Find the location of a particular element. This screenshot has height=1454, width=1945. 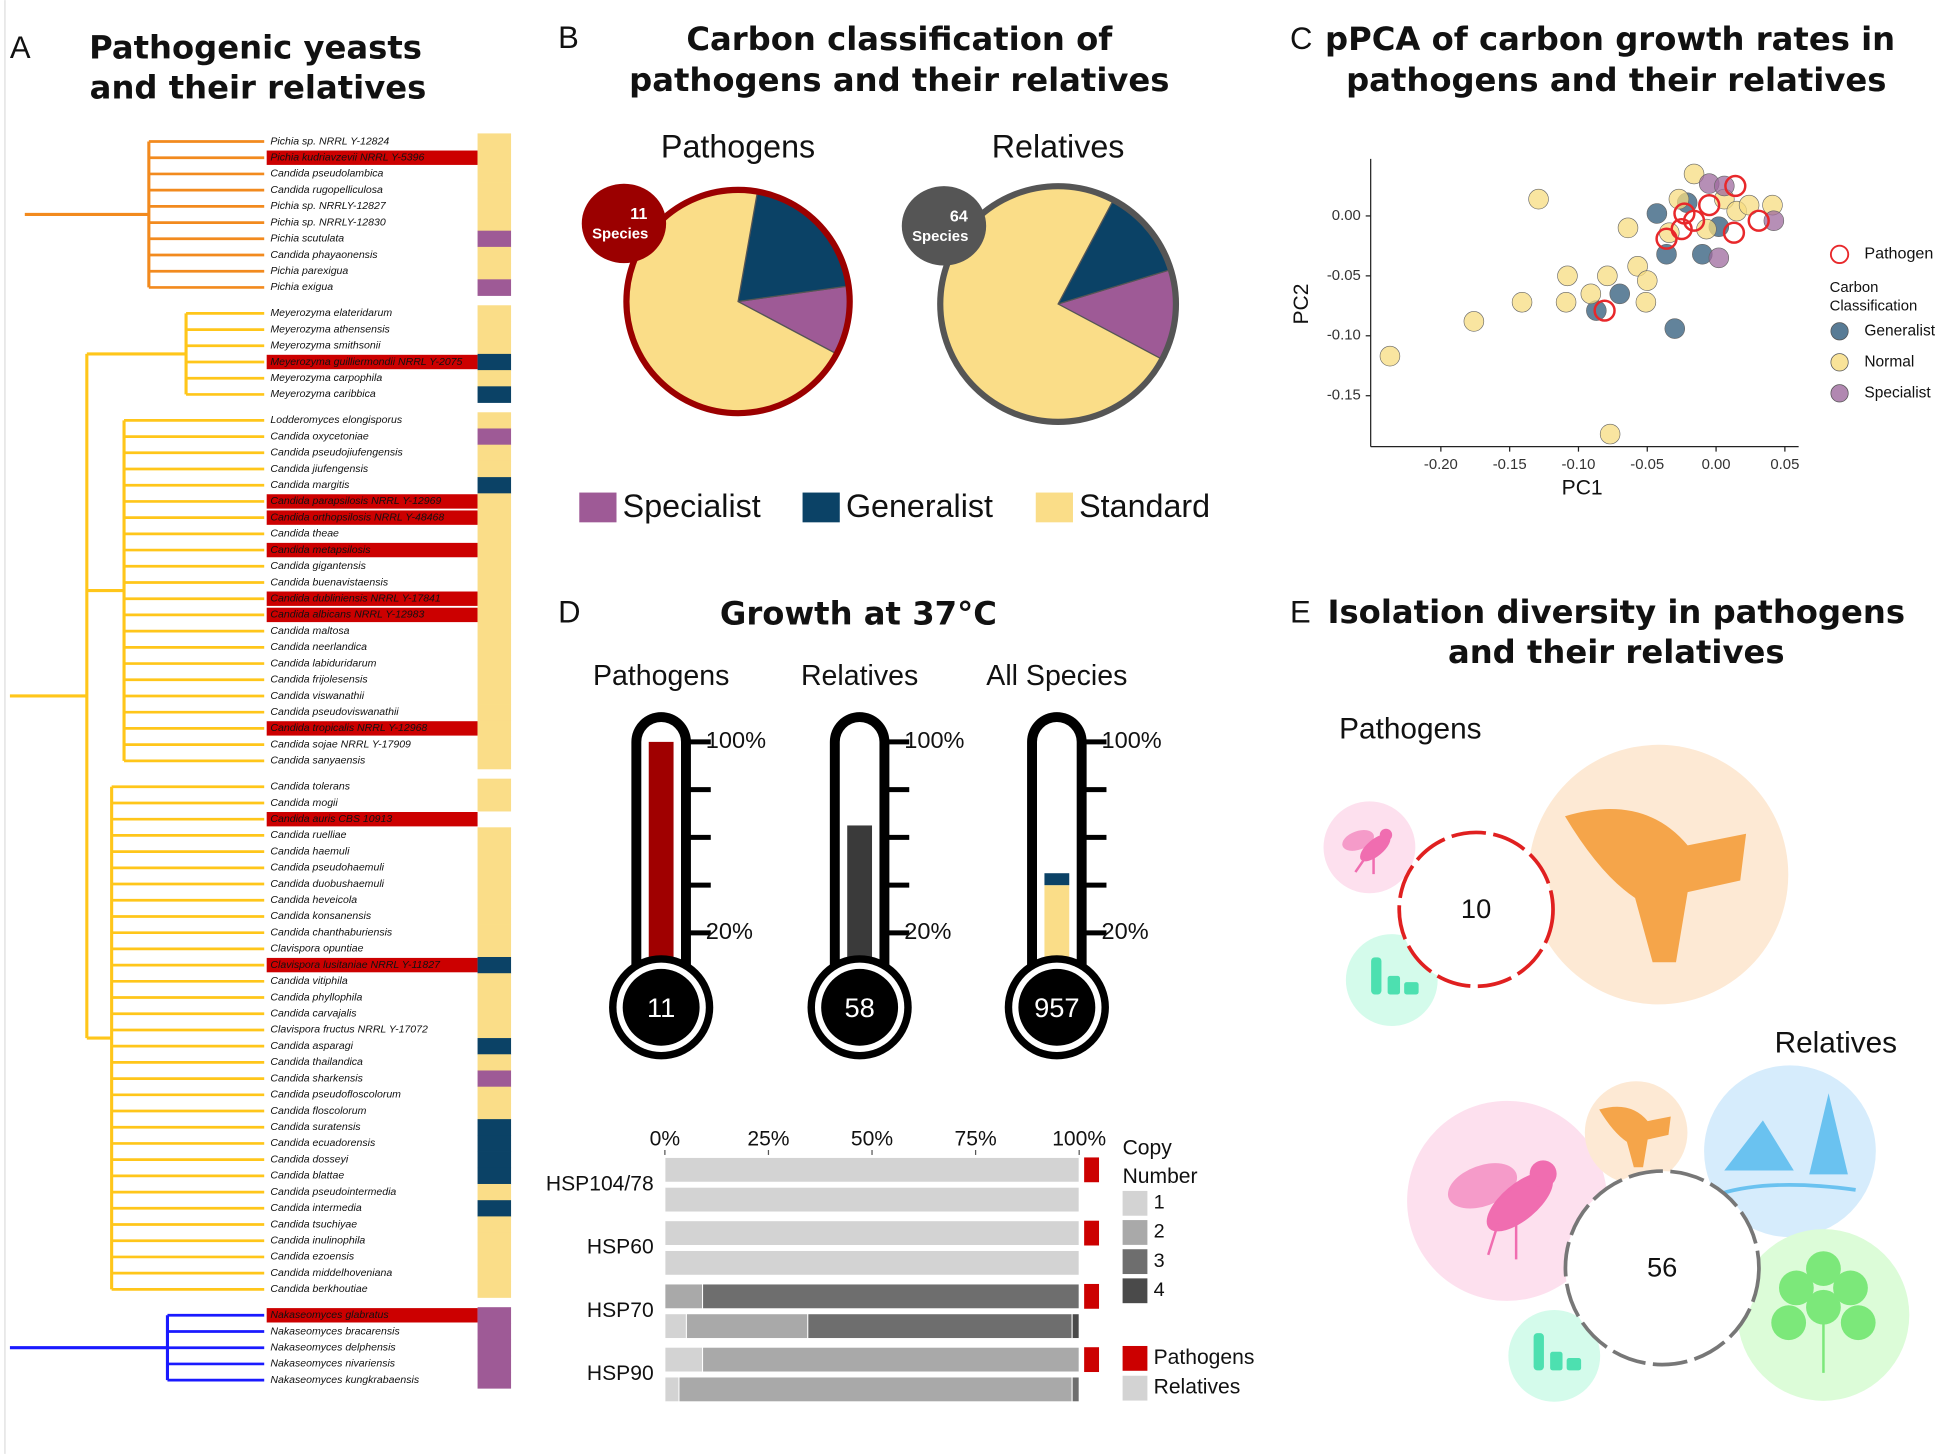

title: Carbon classification of is located at coordinates (899, 39).